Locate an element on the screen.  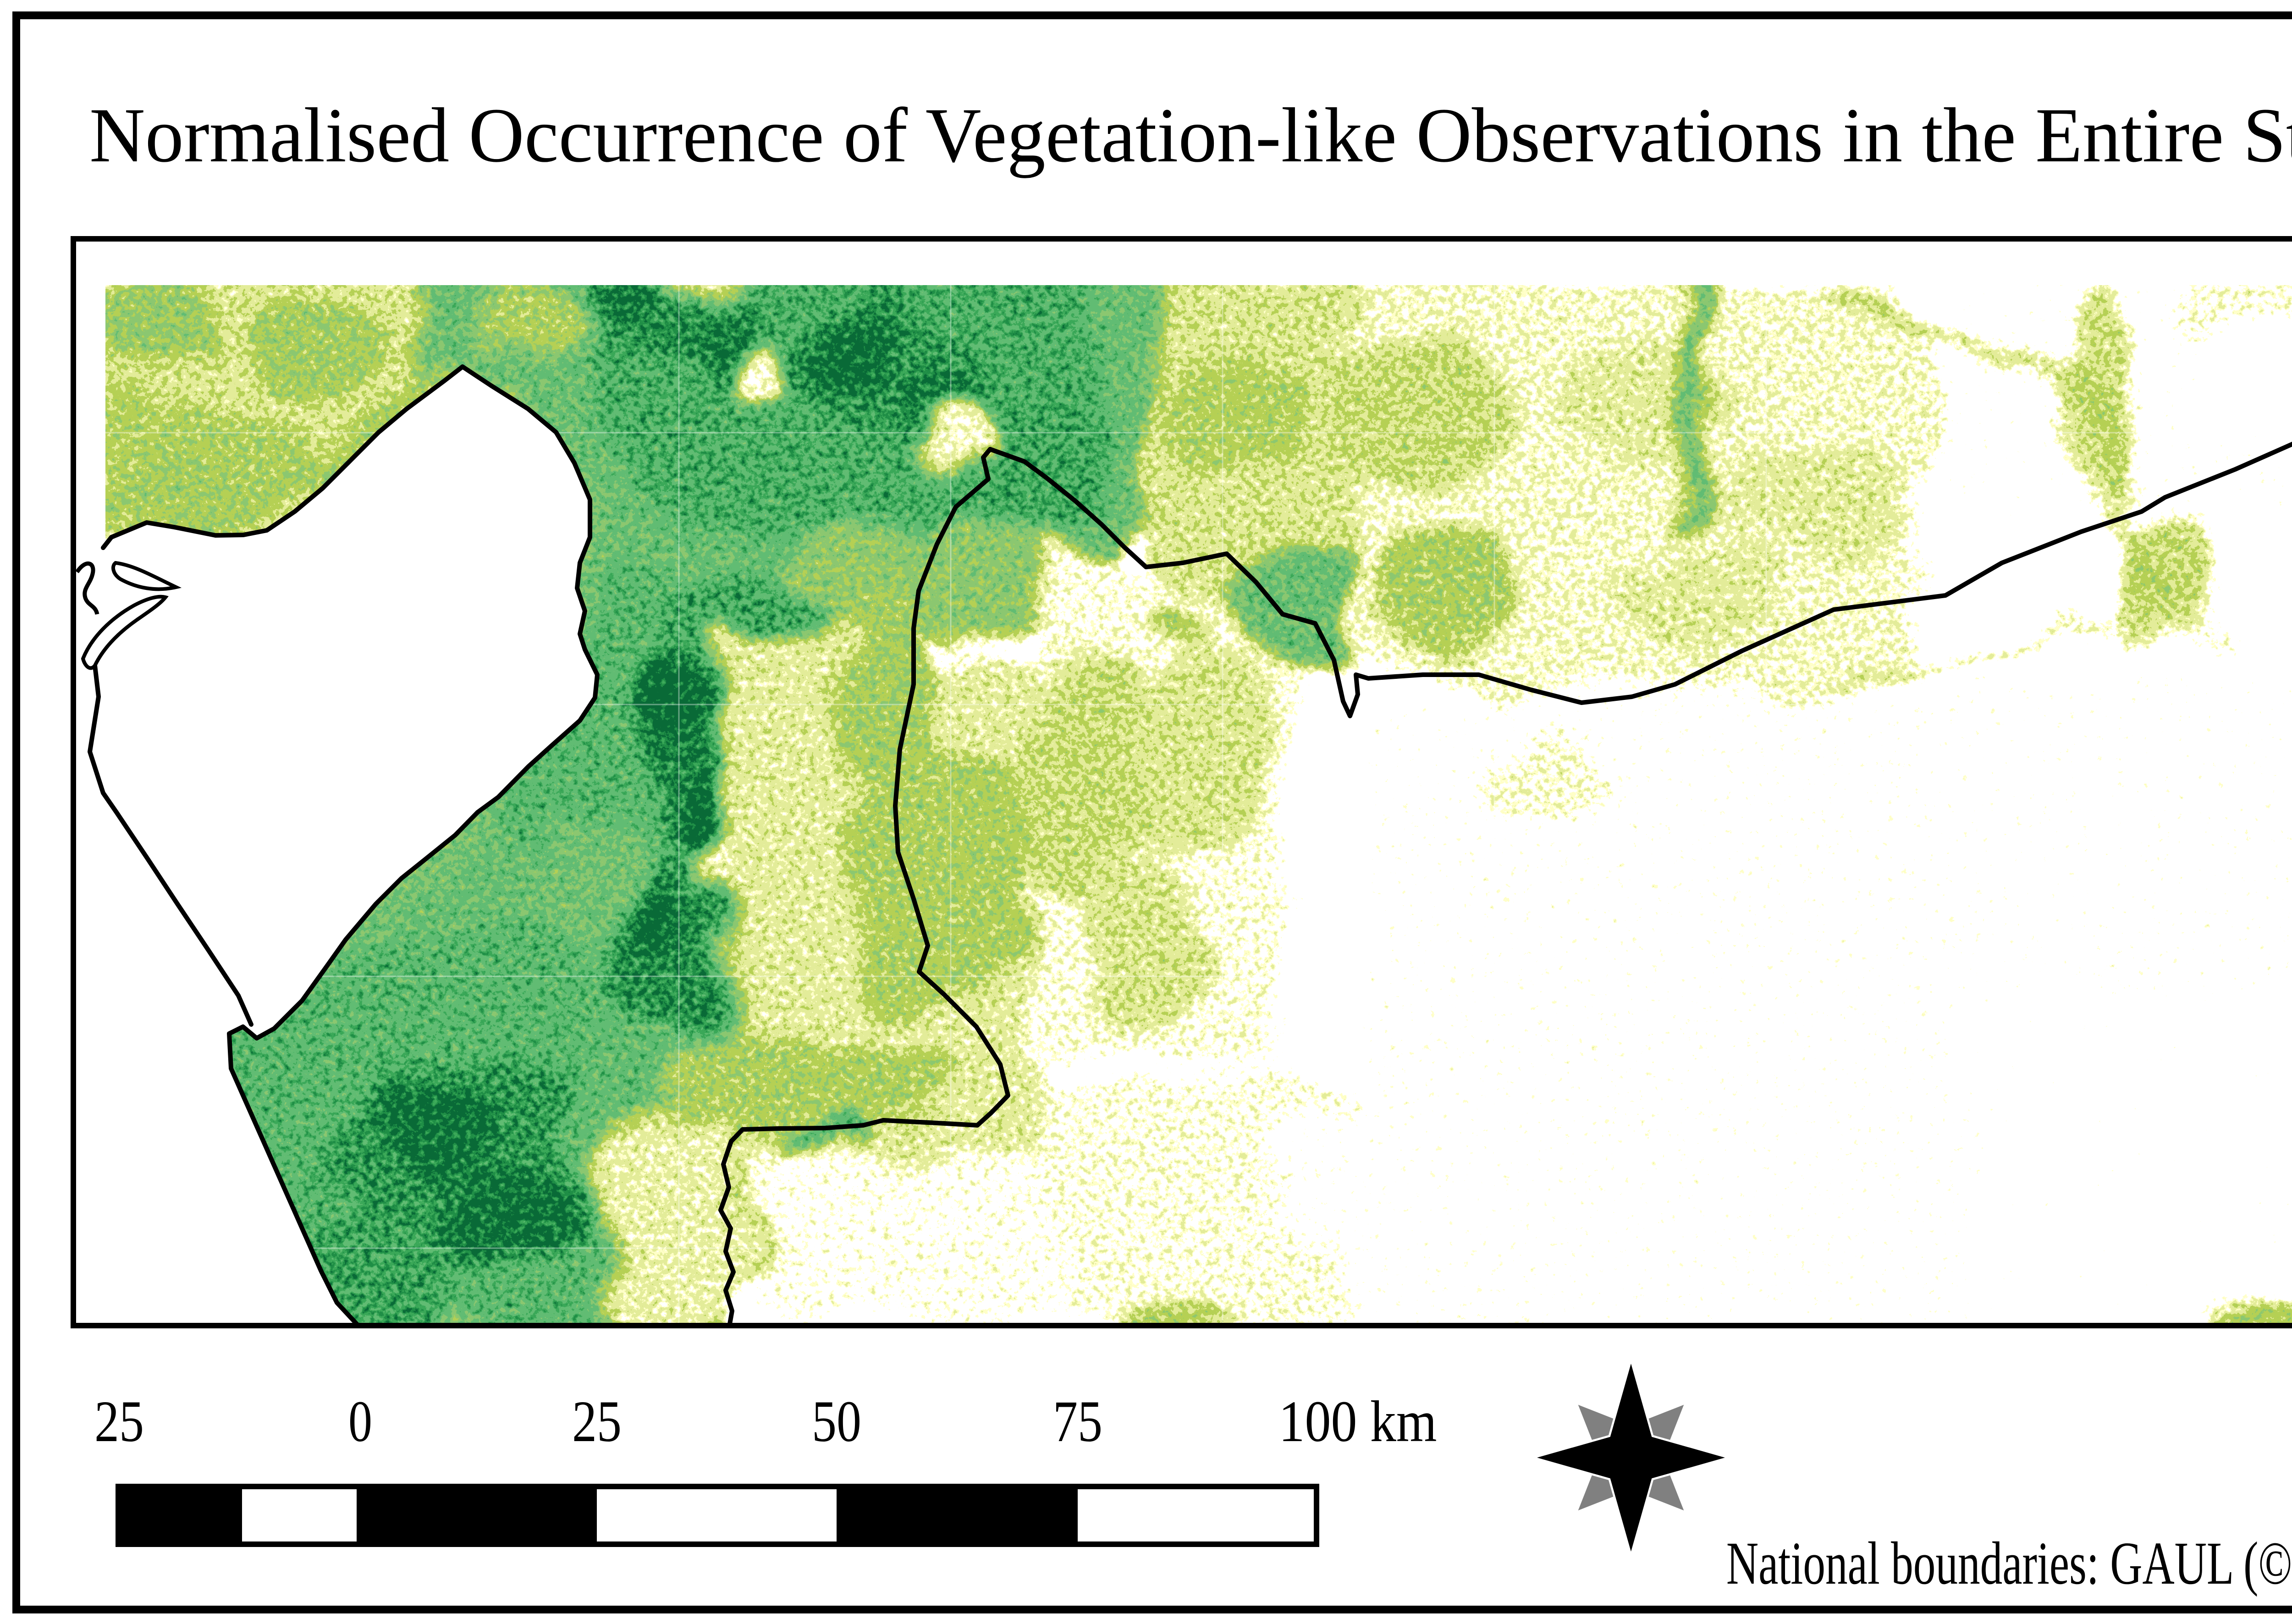
svg-text: 100 km is located at coordinates (1358, 1421).